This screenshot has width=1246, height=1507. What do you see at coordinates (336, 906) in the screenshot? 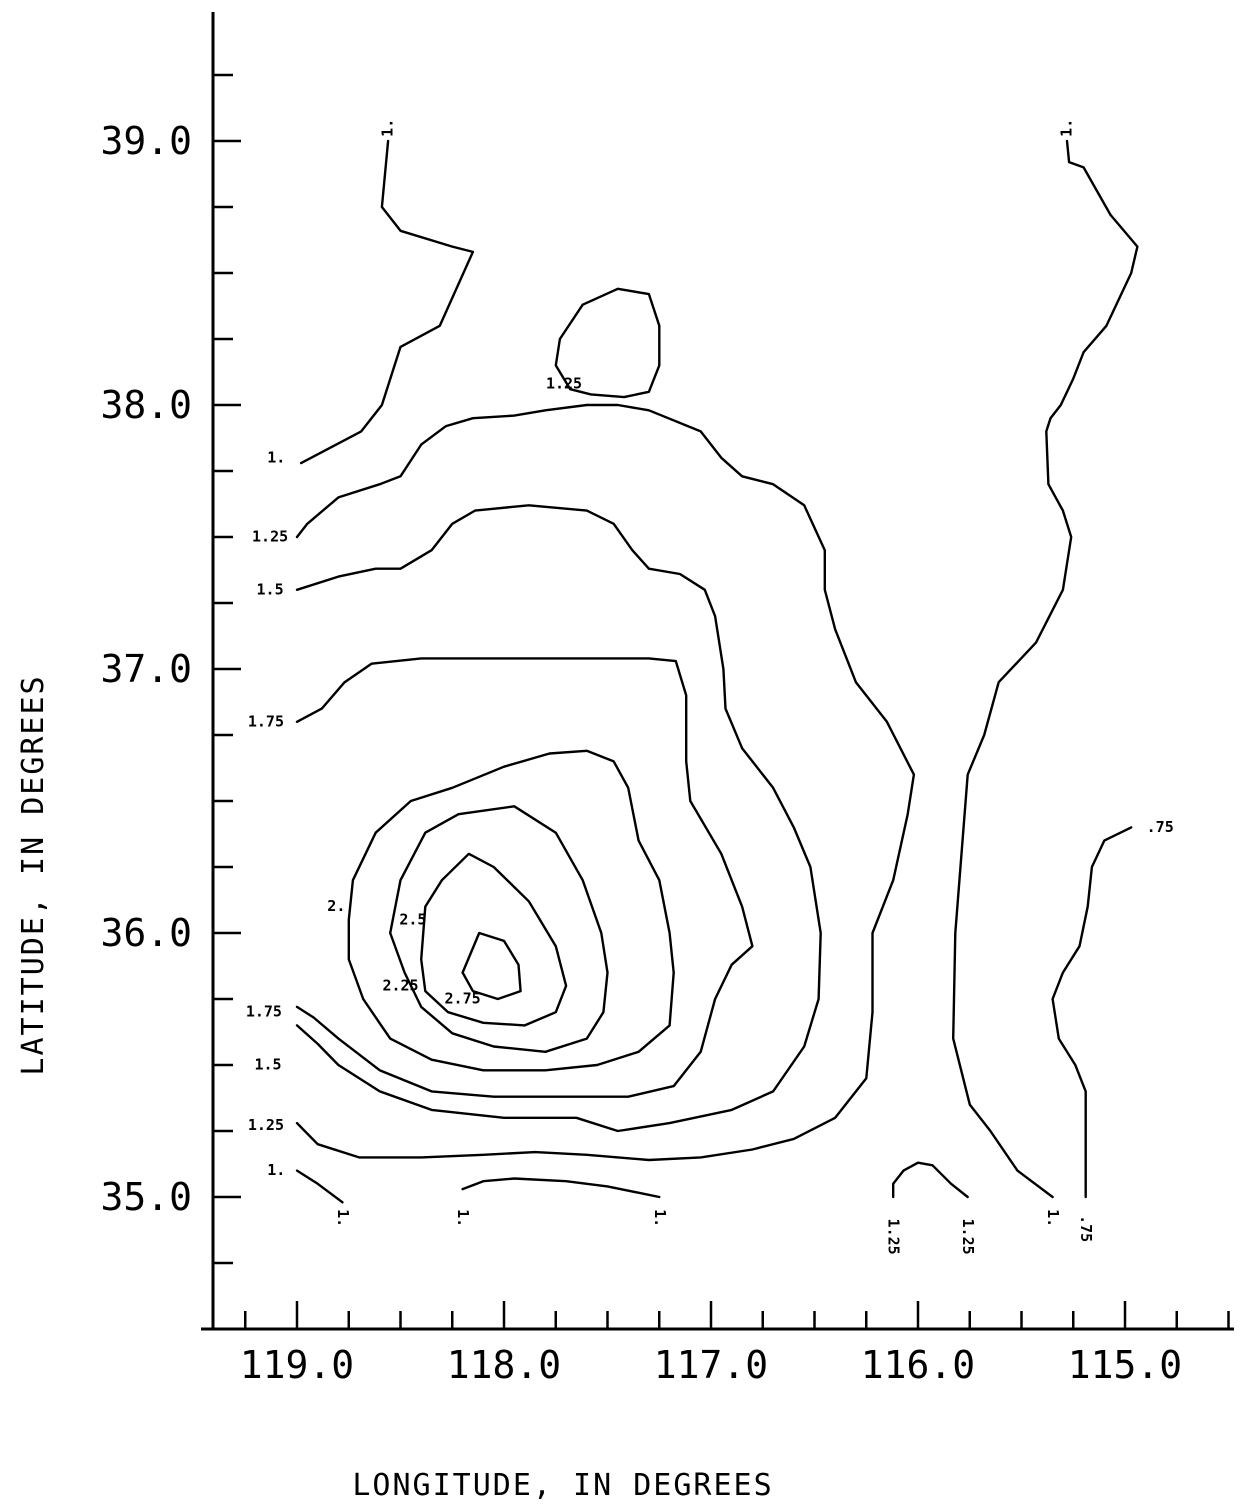
I see `contour-level-label: 2.` at bounding box center [336, 906].